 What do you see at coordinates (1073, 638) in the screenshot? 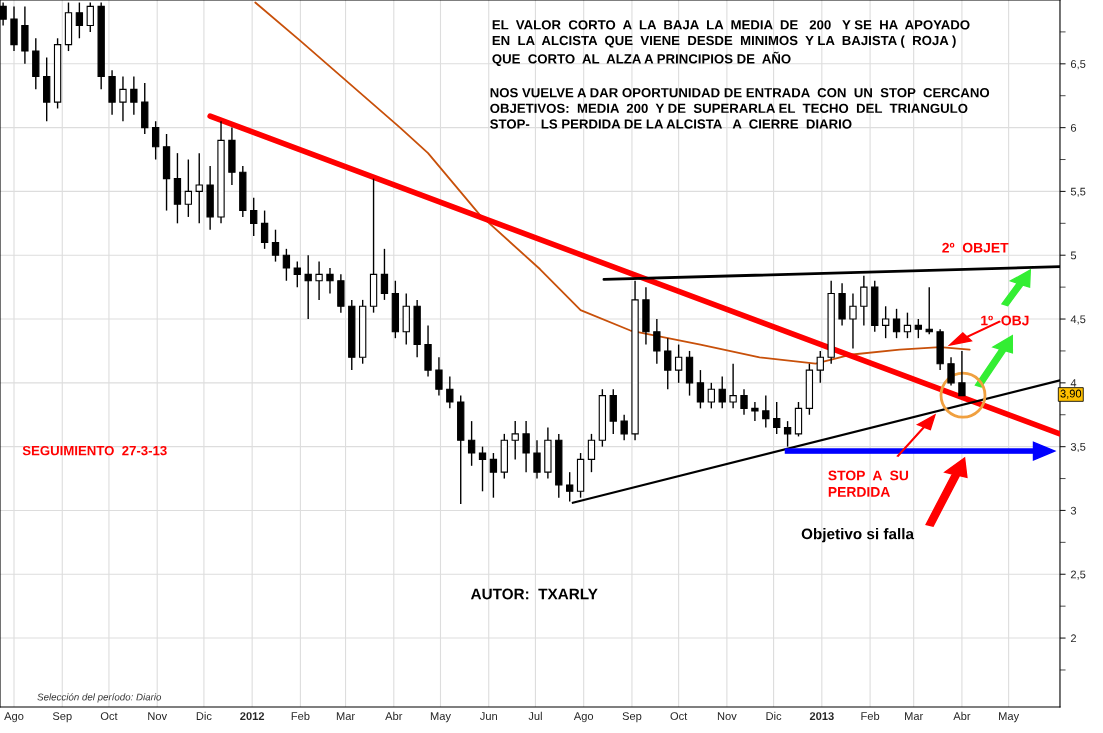
I see `y-tick-label: 2` at bounding box center [1073, 638].